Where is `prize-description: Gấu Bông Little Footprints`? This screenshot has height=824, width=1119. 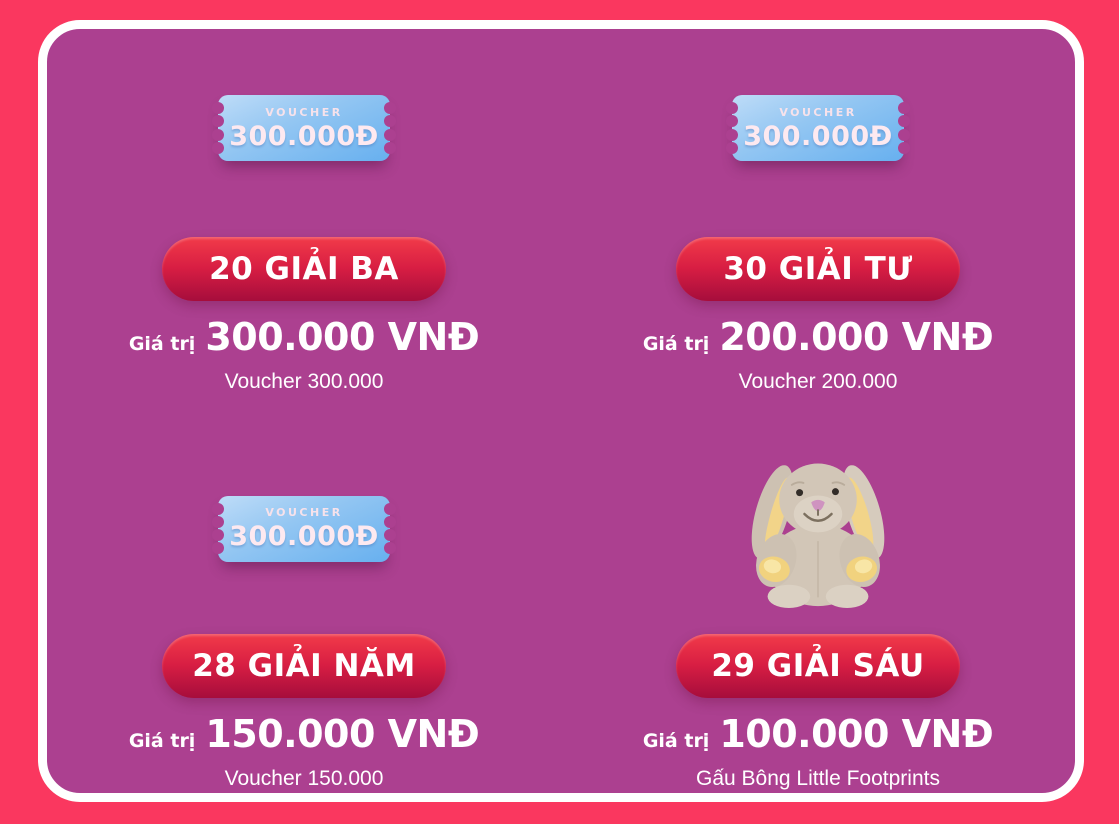
prize-description: Gấu Bông Little Footprints is located at coordinates (818, 778).